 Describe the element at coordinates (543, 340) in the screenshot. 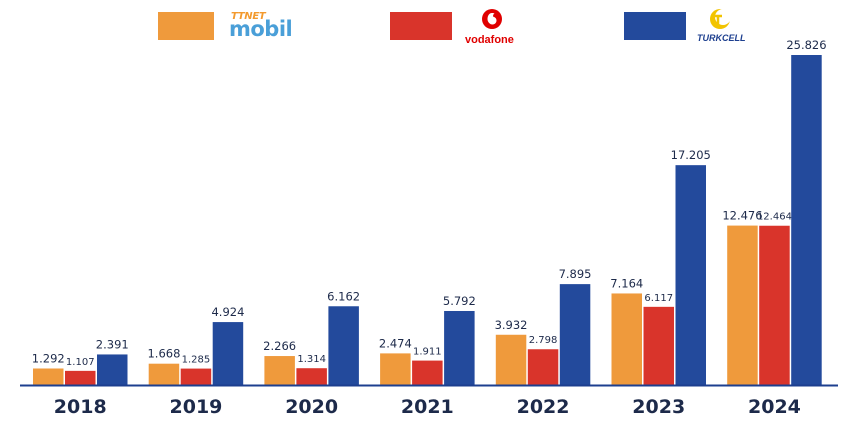

I see `data-label-vodafone-2022: 2.798` at that location.